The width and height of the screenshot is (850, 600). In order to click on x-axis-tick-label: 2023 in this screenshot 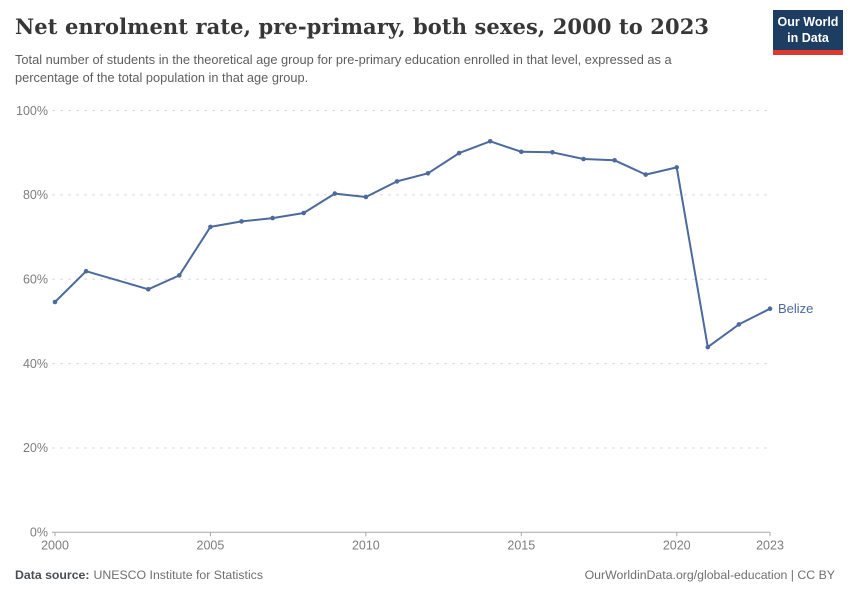, I will do `click(770, 545)`.